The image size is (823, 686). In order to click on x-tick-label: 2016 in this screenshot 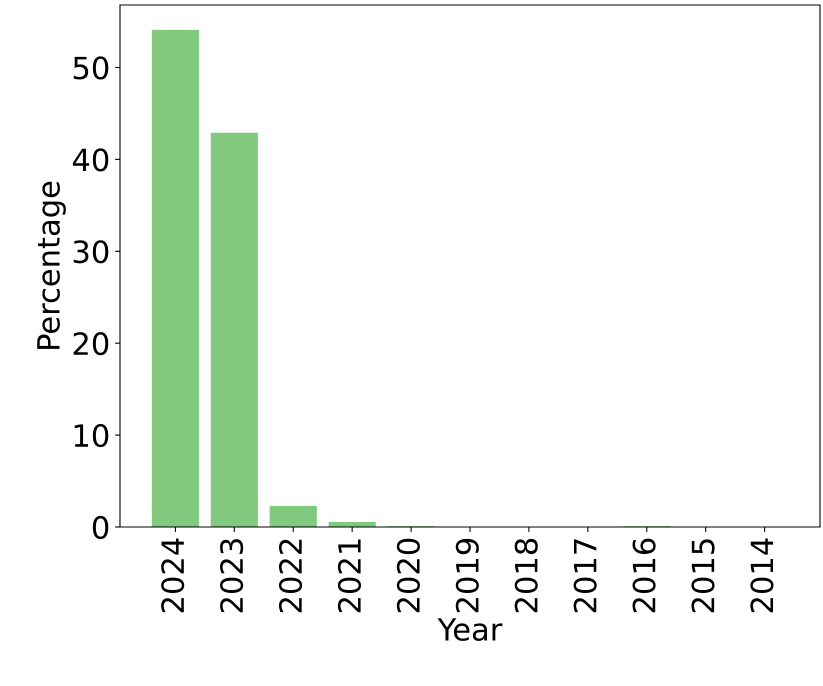, I will do `click(644, 575)`.